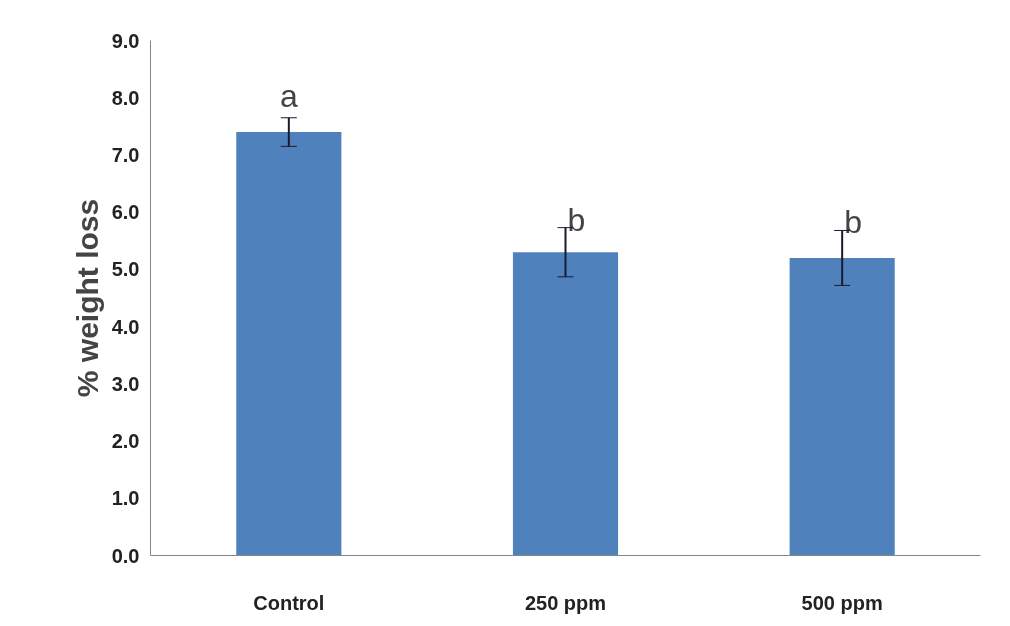  What do you see at coordinates (87, 298) in the screenshot?
I see `y-axis-title: % weight loss` at bounding box center [87, 298].